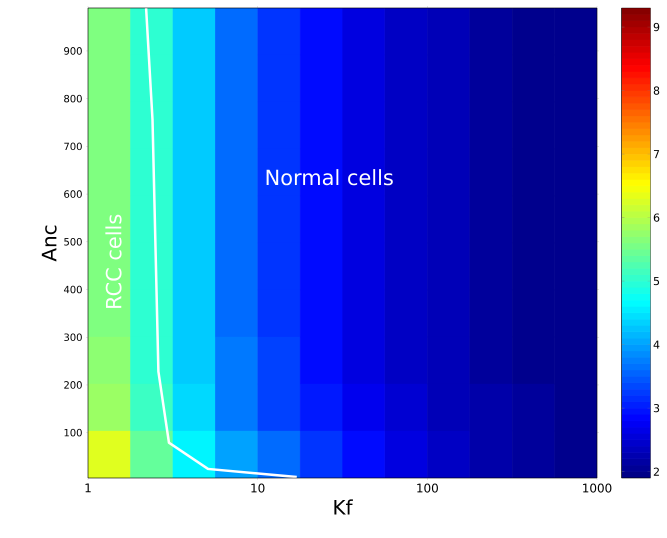  What do you see at coordinates (73, 146) in the screenshot?
I see `y-tick-label: 700` at bounding box center [73, 146].